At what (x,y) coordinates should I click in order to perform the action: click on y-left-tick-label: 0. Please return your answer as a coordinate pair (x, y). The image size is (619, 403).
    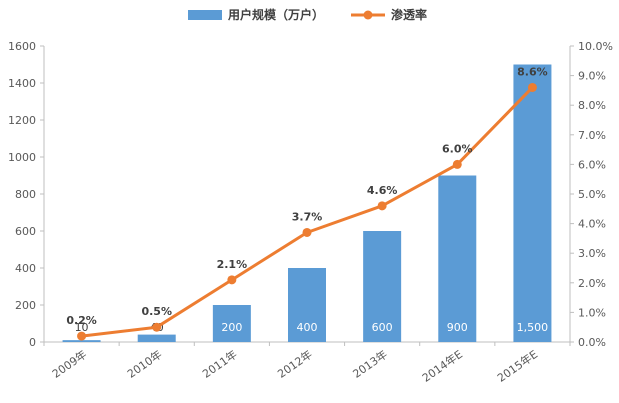
    Looking at the image, I should click on (32, 342).